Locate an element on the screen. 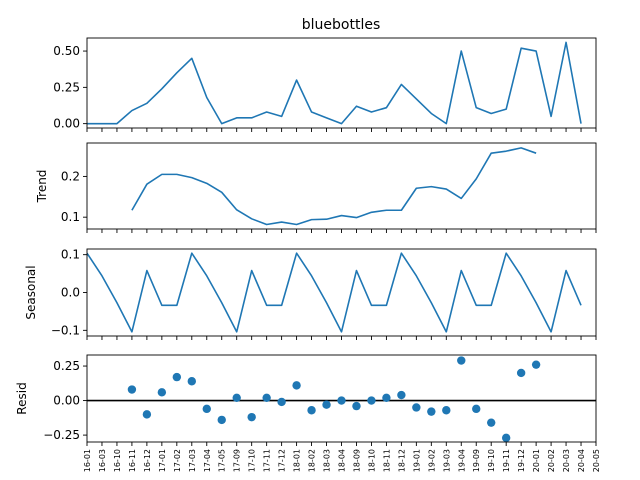 This screenshot has width=640, height=480. x-tick-label: 17-01 is located at coordinates (162, 460).